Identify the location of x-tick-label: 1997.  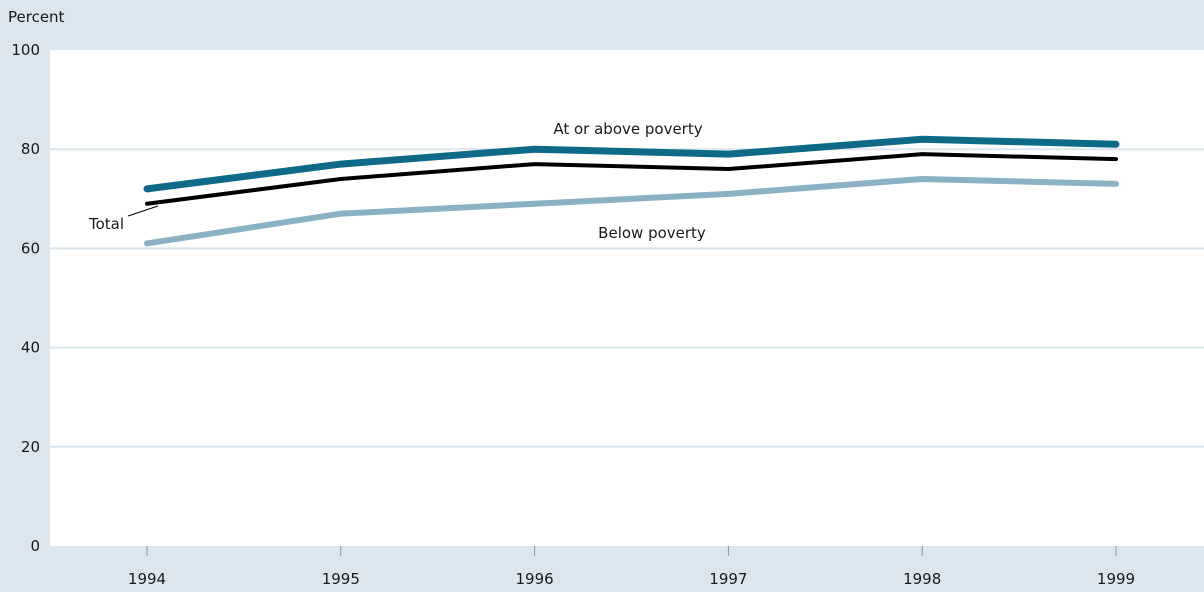
(728, 579).